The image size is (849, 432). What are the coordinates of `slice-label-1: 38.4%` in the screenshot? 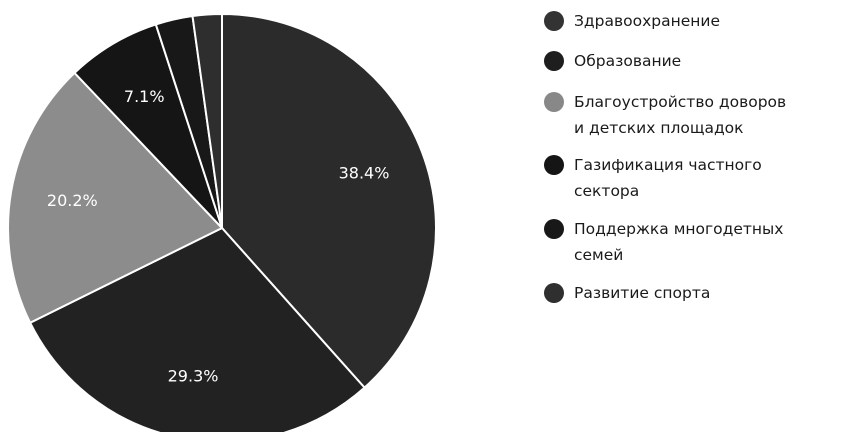 It's located at (364, 172).